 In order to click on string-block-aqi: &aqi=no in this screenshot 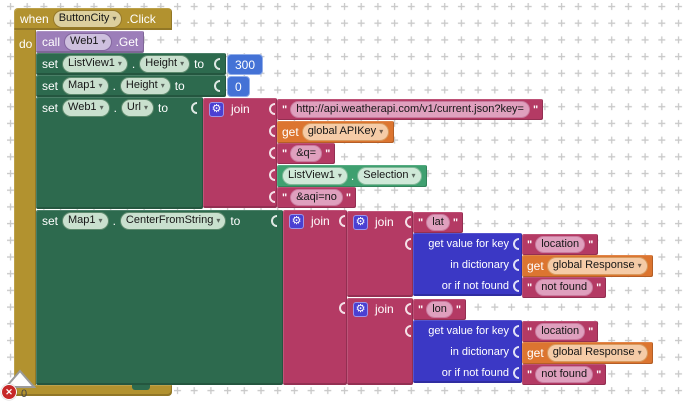, I will do `click(317, 197)`.